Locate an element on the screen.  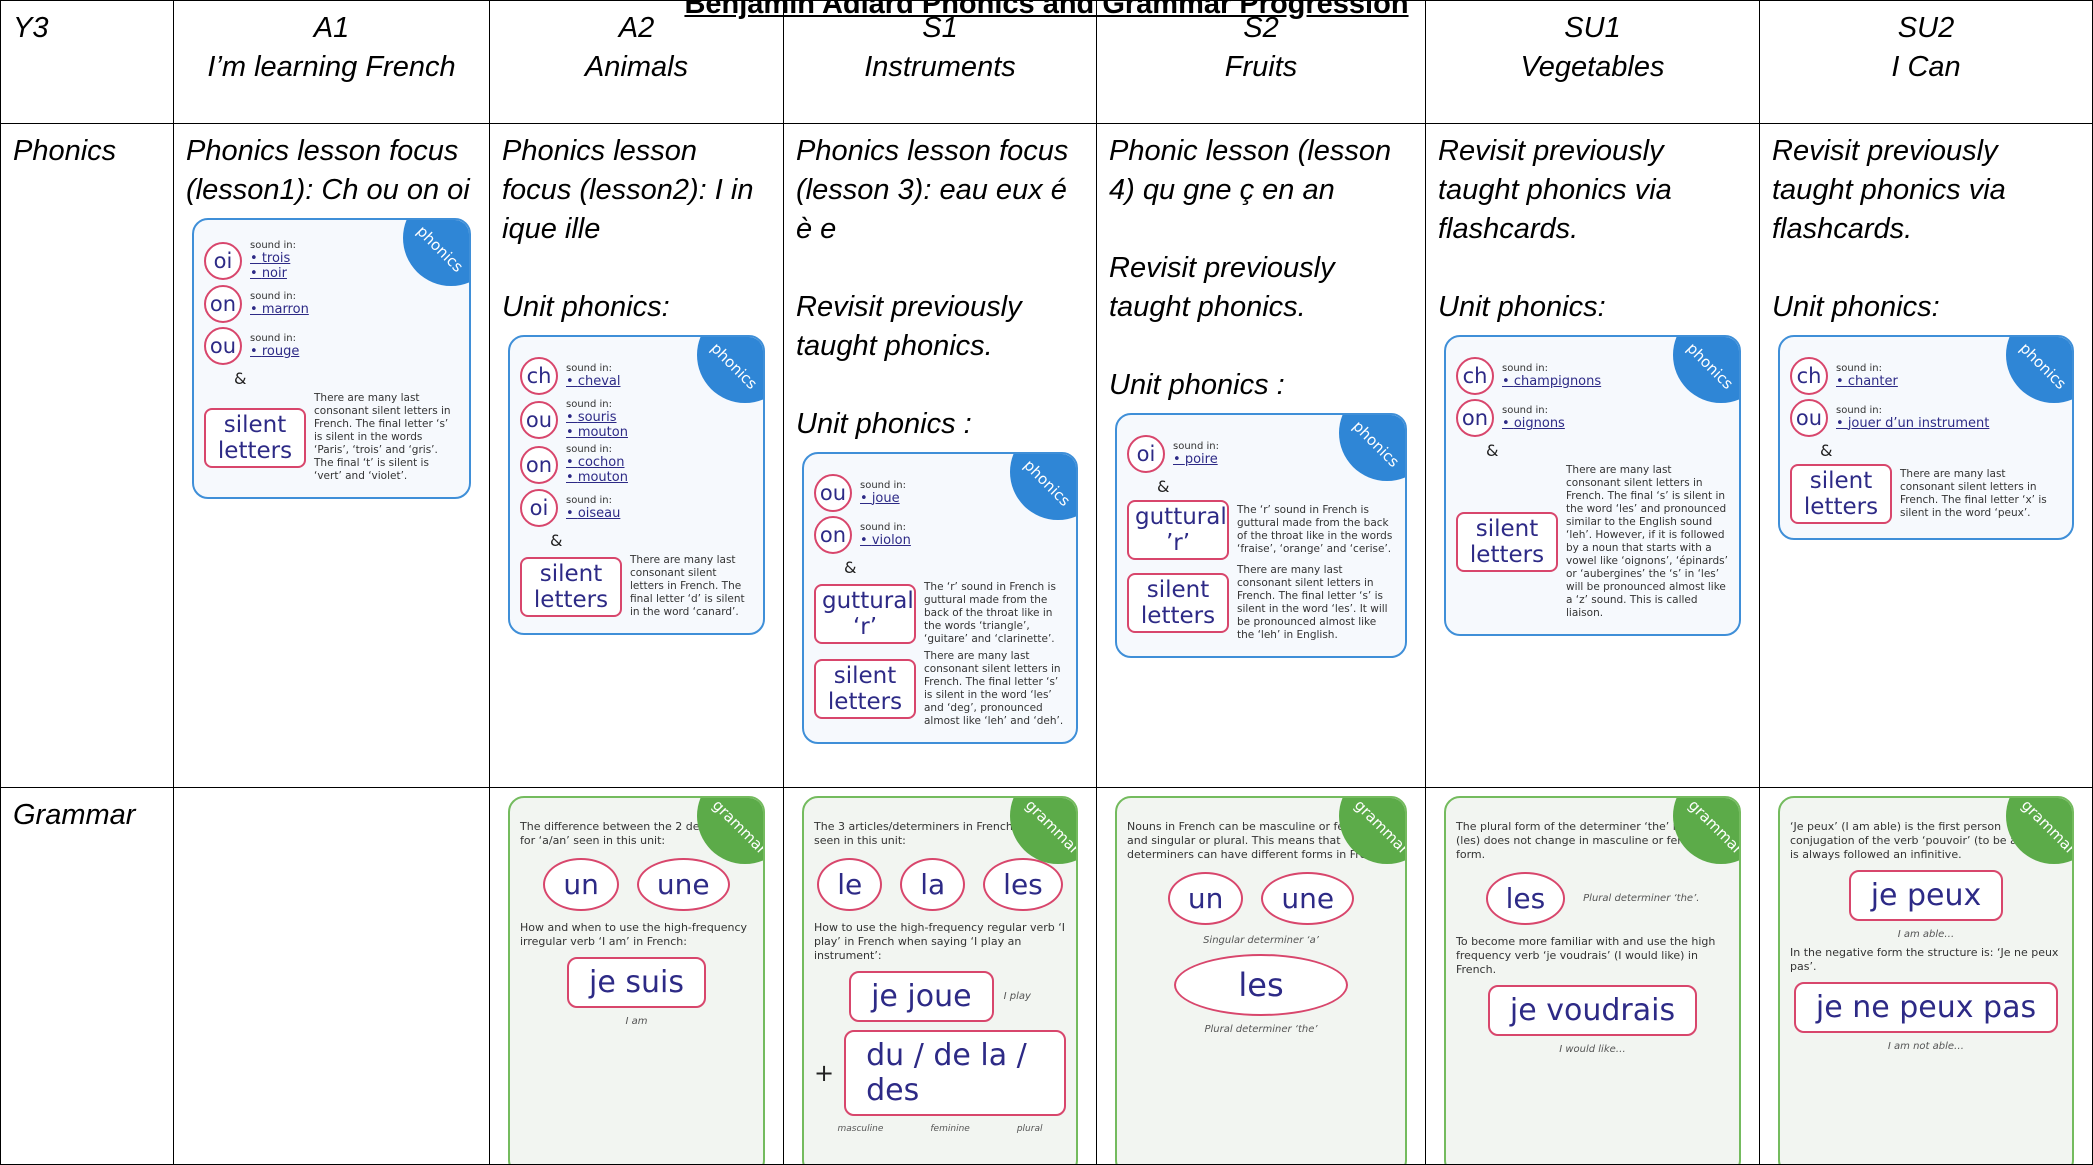
unit-topic: I Can is located at coordinates (1926, 67).